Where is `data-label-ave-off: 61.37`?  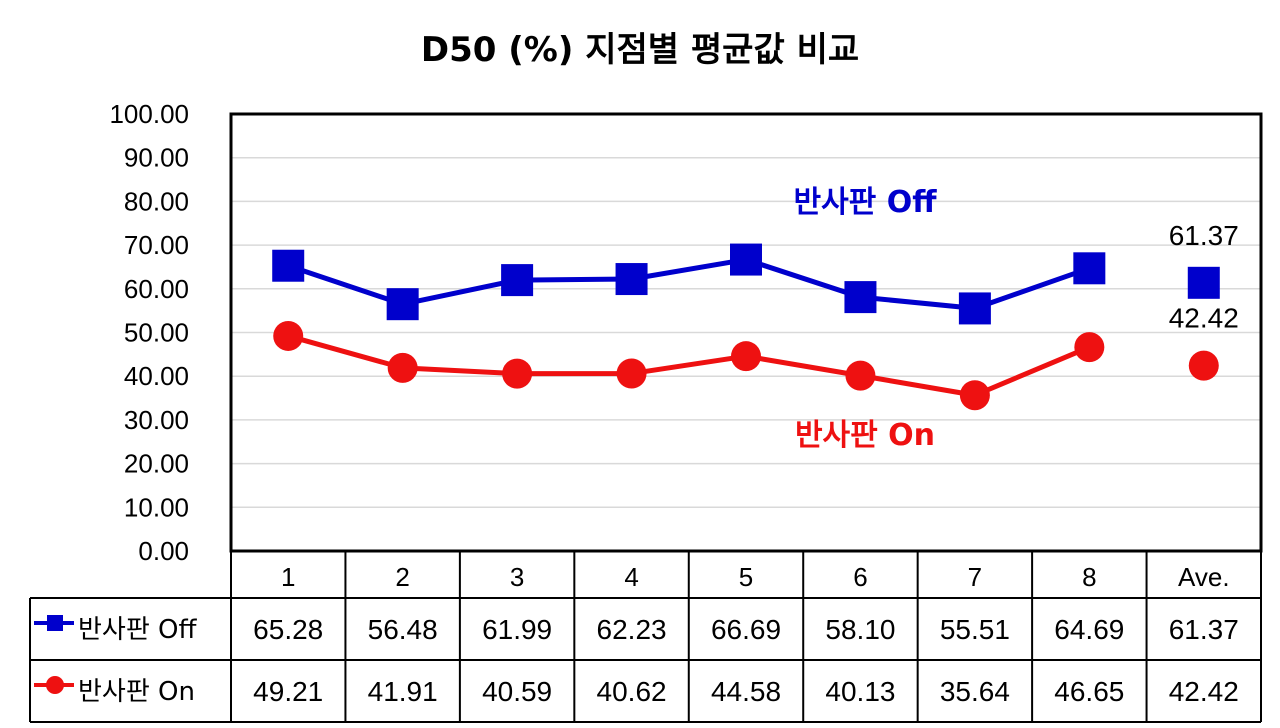
data-label-ave-off: 61.37 is located at coordinates (1204, 235).